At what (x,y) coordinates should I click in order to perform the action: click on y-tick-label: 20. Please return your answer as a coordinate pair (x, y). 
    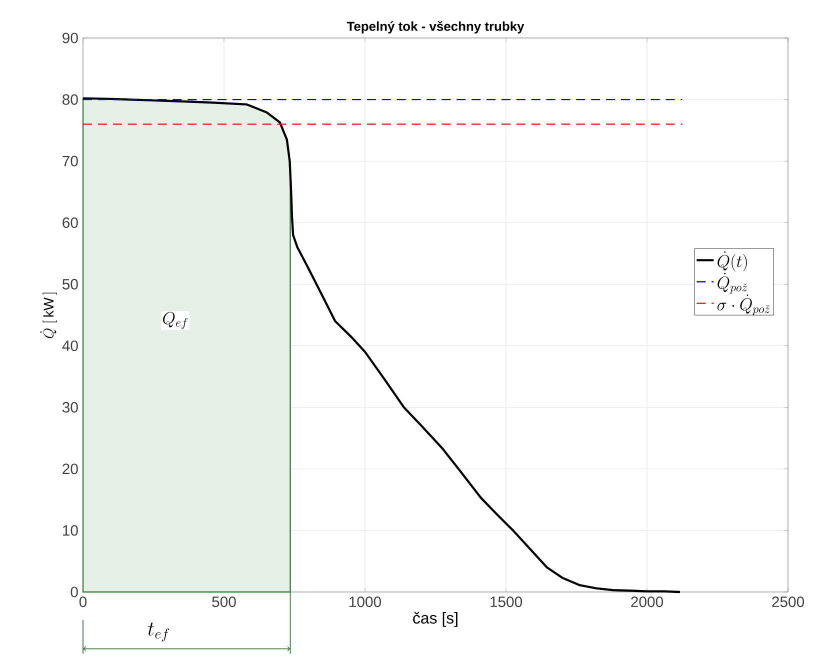
    Looking at the image, I should click on (70, 469).